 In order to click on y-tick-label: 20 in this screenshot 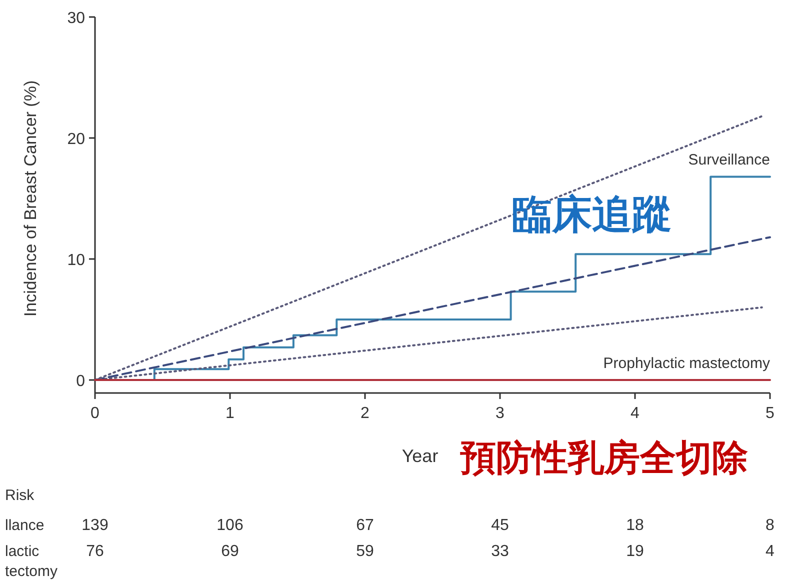, I will do `click(76, 139)`.